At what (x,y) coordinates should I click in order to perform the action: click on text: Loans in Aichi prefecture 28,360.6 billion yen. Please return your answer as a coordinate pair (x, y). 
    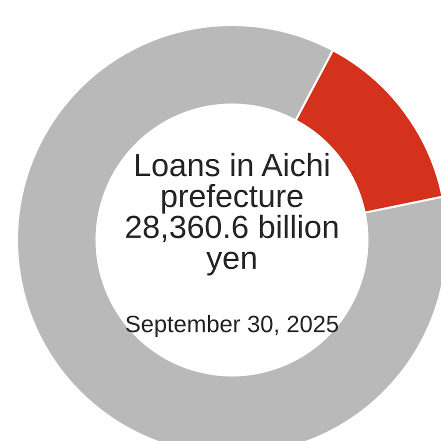
    Looking at the image, I should click on (232, 214).